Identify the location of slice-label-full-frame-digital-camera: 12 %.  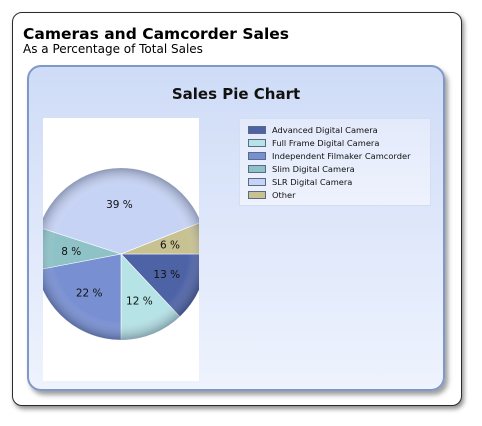
(139, 301).